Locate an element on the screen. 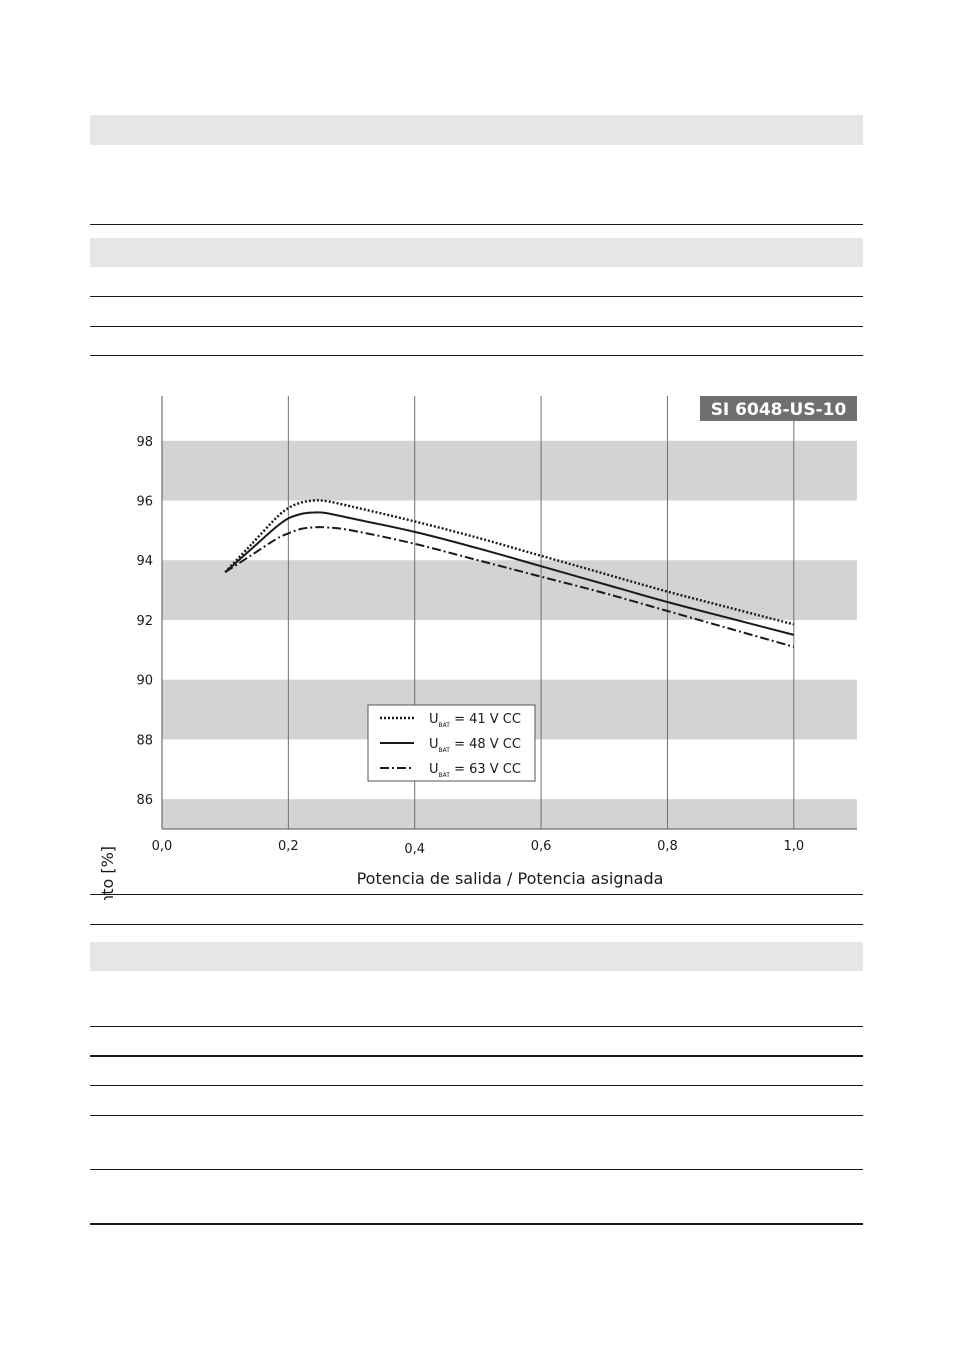  series-lines is located at coordinates (509, 573).